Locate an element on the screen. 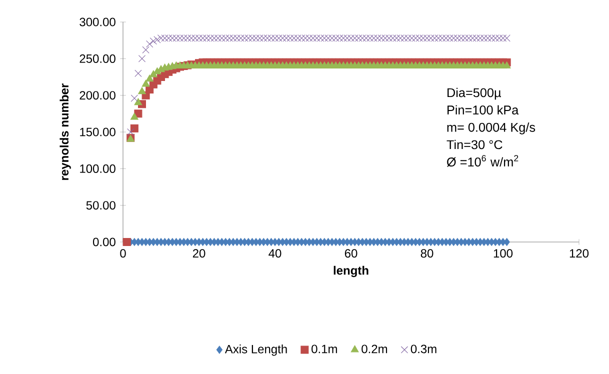 The image size is (609, 374). x-tick-label: 80 is located at coordinates (427, 253).